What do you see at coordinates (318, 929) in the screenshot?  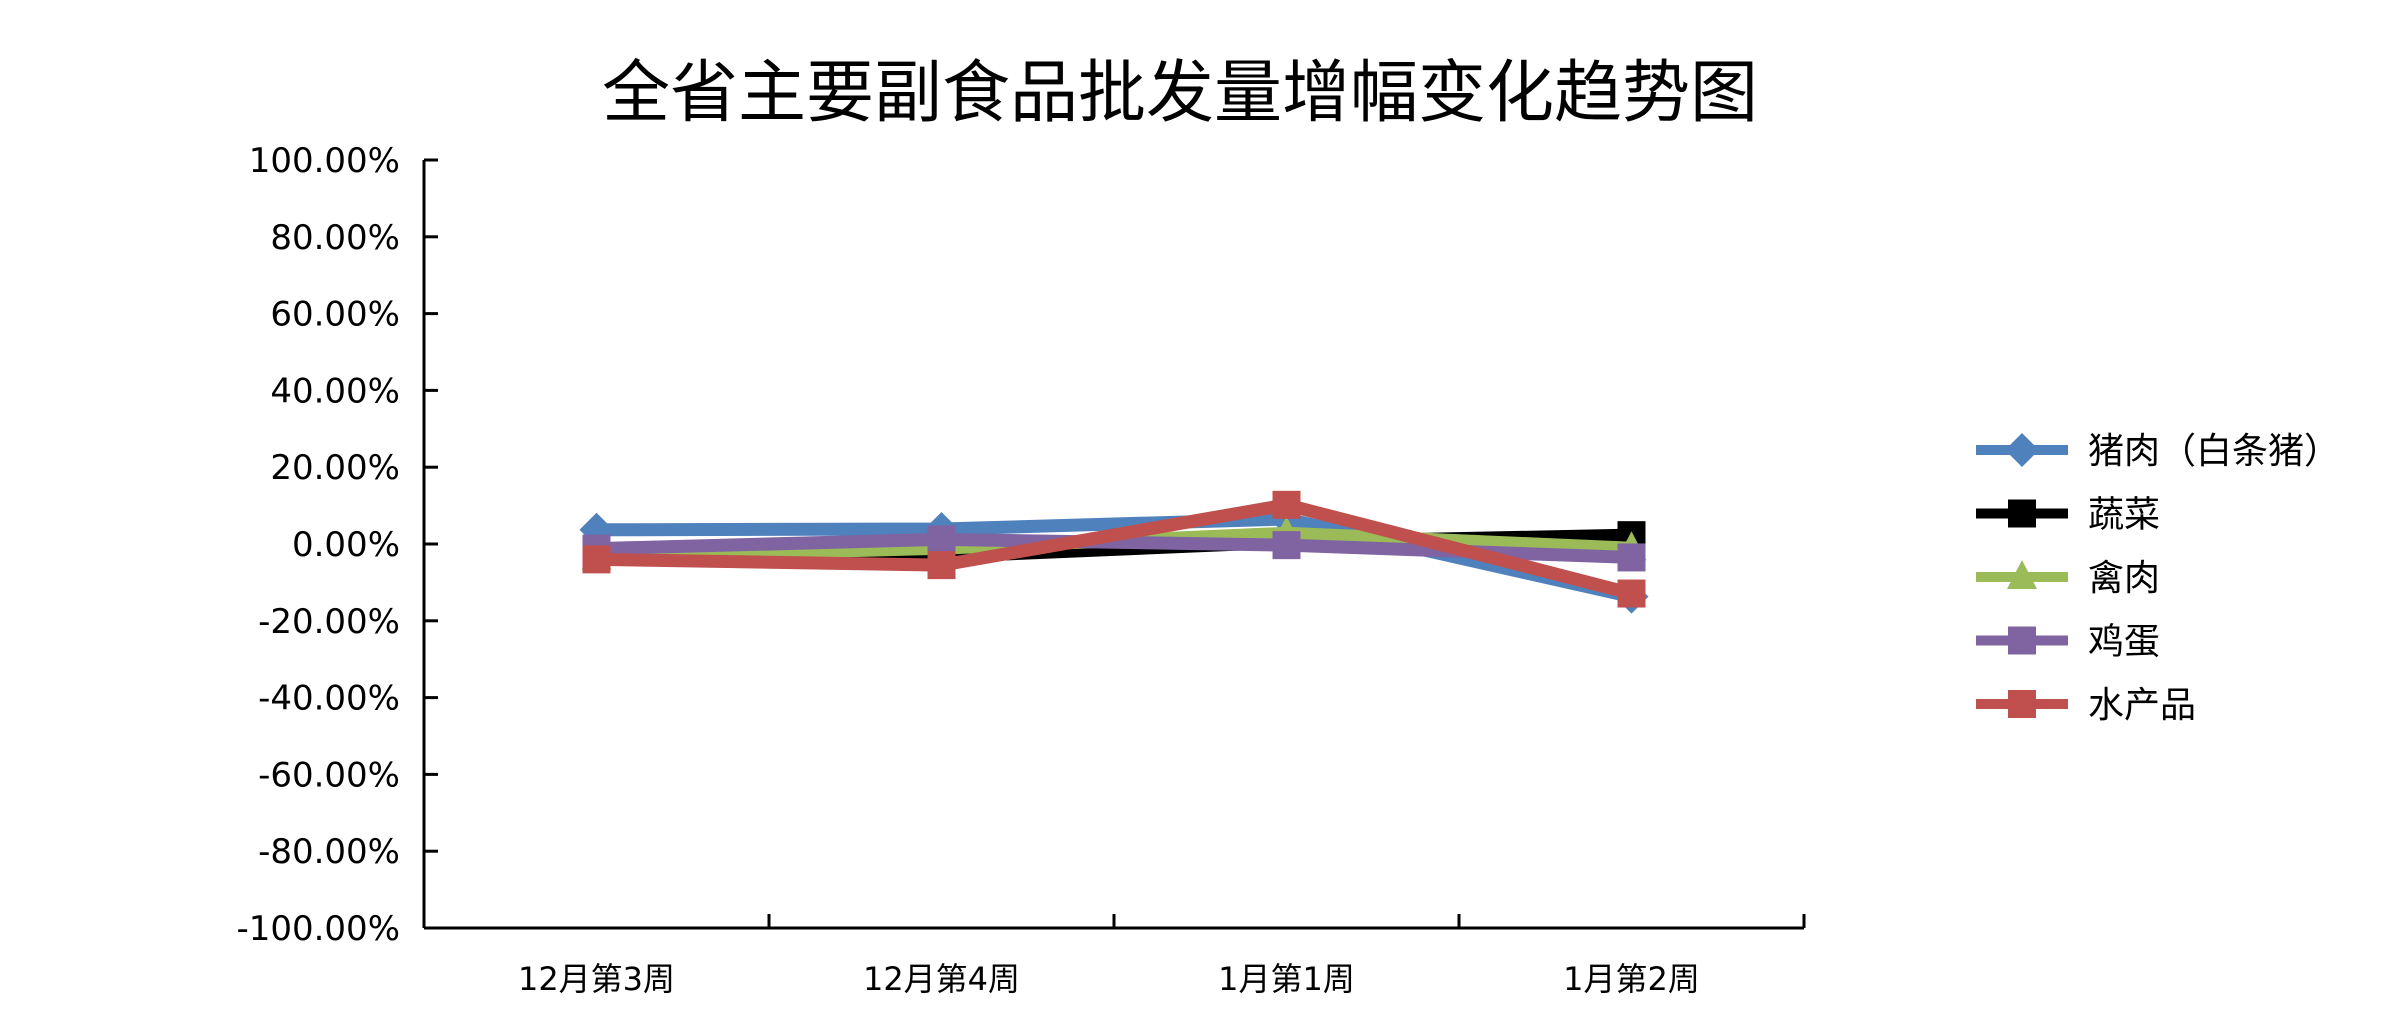 I see `y-tick-label: -100.00%` at bounding box center [318, 929].